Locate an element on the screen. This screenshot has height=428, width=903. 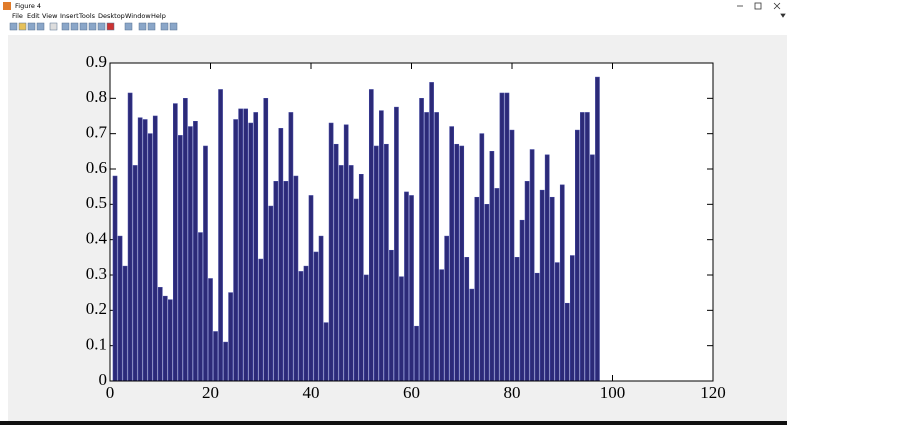
y-tick-label: 0.1 is located at coordinates (96, 344).